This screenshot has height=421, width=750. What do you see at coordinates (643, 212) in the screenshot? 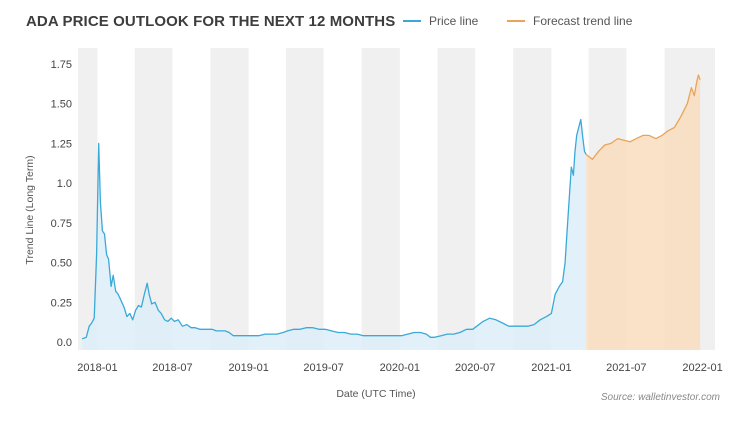
I see `forecast-area` at bounding box center [643, 212].